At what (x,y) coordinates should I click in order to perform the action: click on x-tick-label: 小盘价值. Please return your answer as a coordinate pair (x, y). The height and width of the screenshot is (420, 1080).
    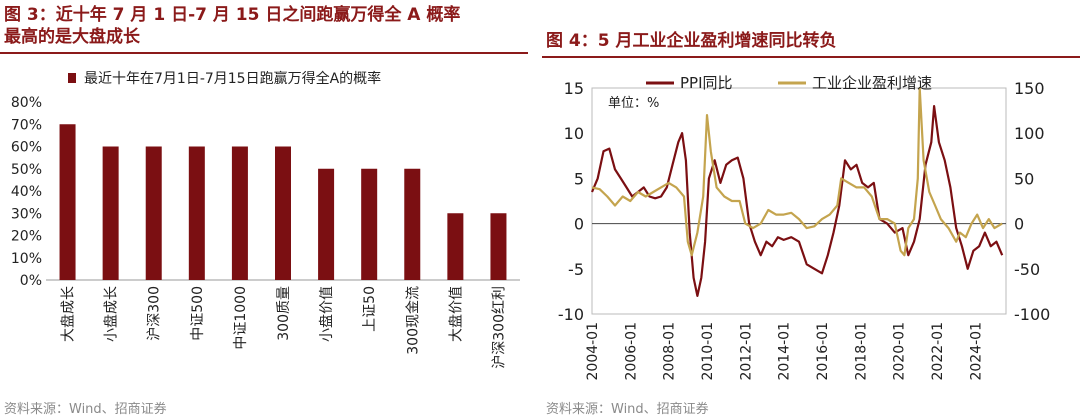
    Looking at the image, I should click on (326, 314).